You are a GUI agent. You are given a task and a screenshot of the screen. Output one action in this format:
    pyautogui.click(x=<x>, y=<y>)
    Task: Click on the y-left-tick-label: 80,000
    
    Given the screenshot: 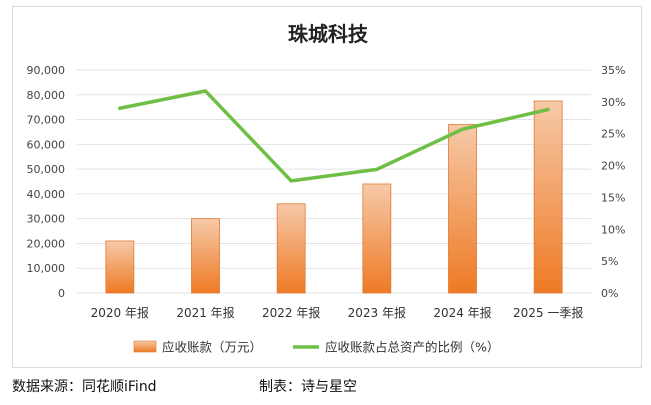 What is the action you would take?
    pyautogui.click(x=46, y=95)
    